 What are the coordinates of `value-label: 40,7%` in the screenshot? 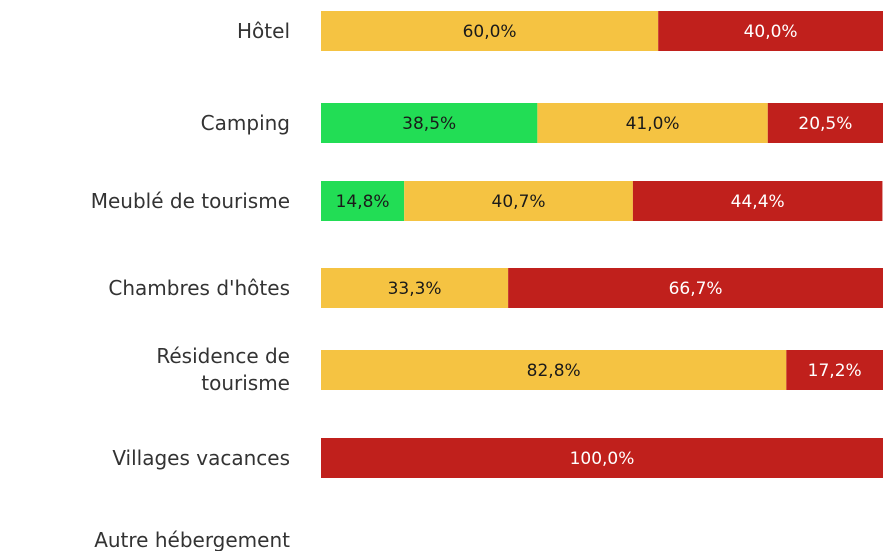 It's located at (519, 202).